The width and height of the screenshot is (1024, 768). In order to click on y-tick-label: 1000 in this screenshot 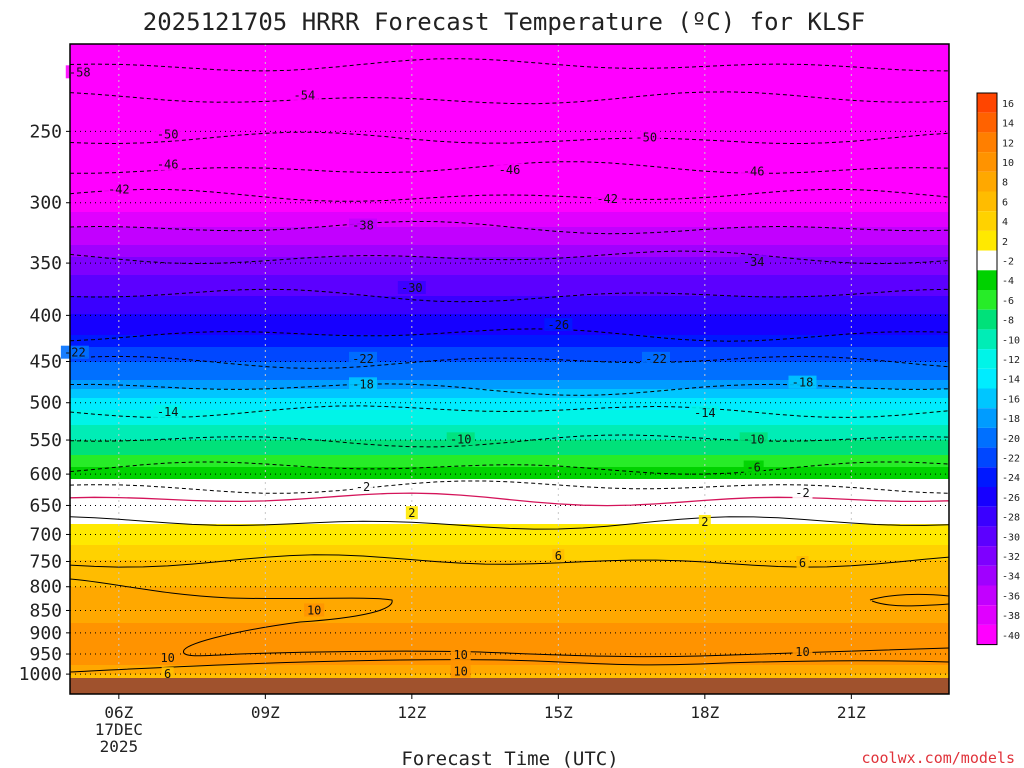, I will do `click(40, 674)`.